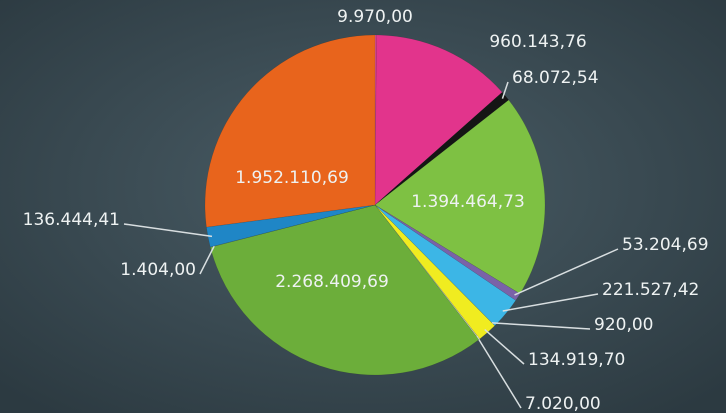  I want to click on data-label: 7.020,00, so click(563, 403).